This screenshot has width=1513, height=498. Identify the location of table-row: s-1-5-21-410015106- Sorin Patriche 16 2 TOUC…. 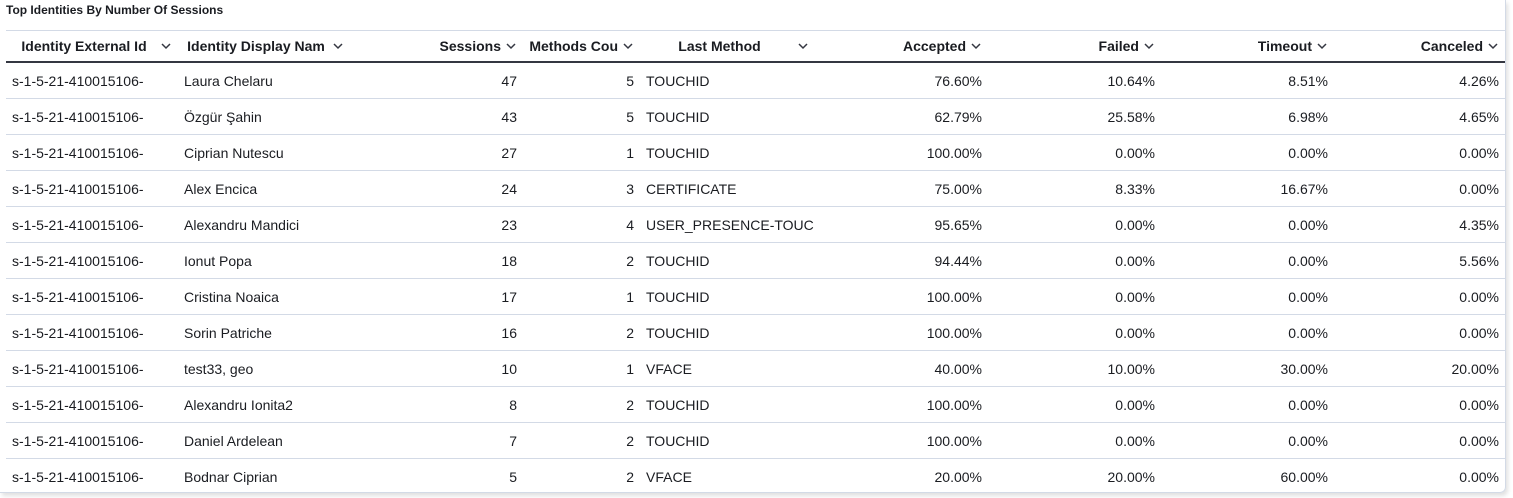
(755, 332).